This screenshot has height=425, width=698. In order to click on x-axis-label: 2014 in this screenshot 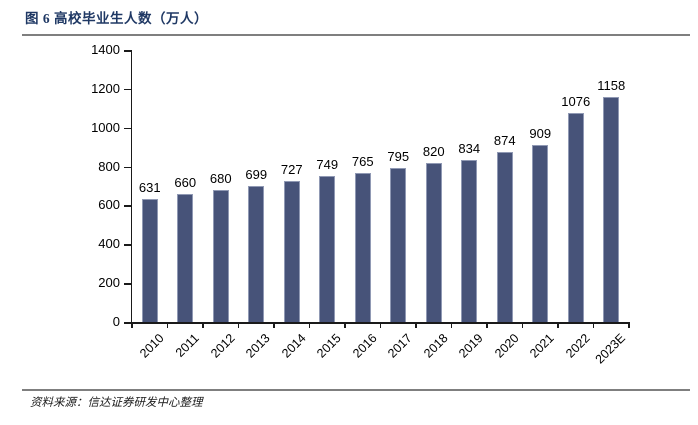, I will do `click(294, 346)`.